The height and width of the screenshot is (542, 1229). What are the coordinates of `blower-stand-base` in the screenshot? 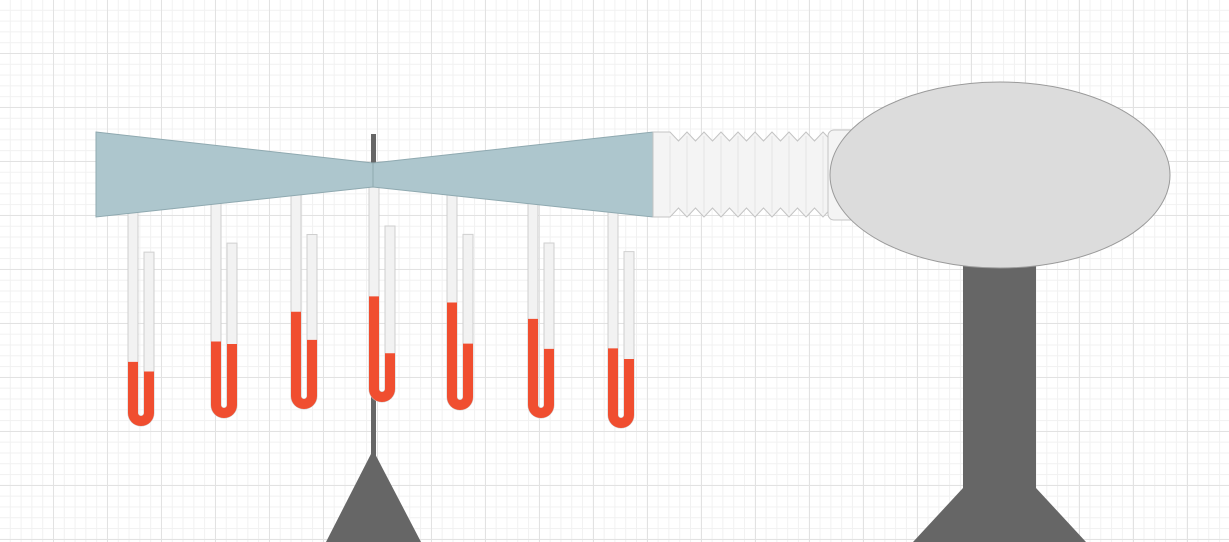 It's located at (999, 515).